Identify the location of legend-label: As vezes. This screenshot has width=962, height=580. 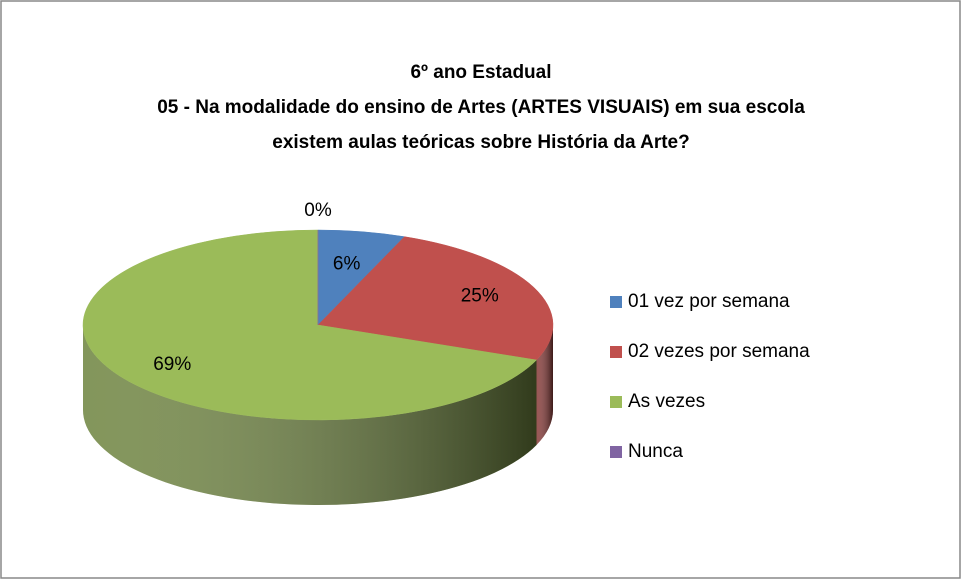
(666, 401).